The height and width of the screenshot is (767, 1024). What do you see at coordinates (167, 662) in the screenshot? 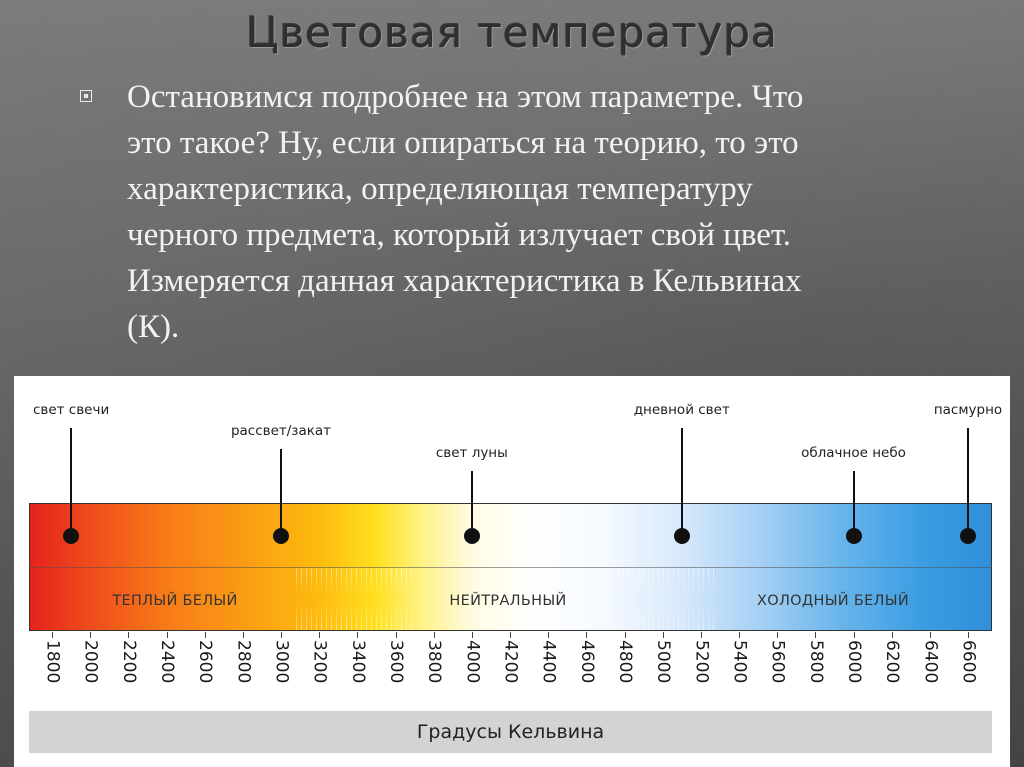
I see `tick-label: 2400` at bounding box center [167, 662].